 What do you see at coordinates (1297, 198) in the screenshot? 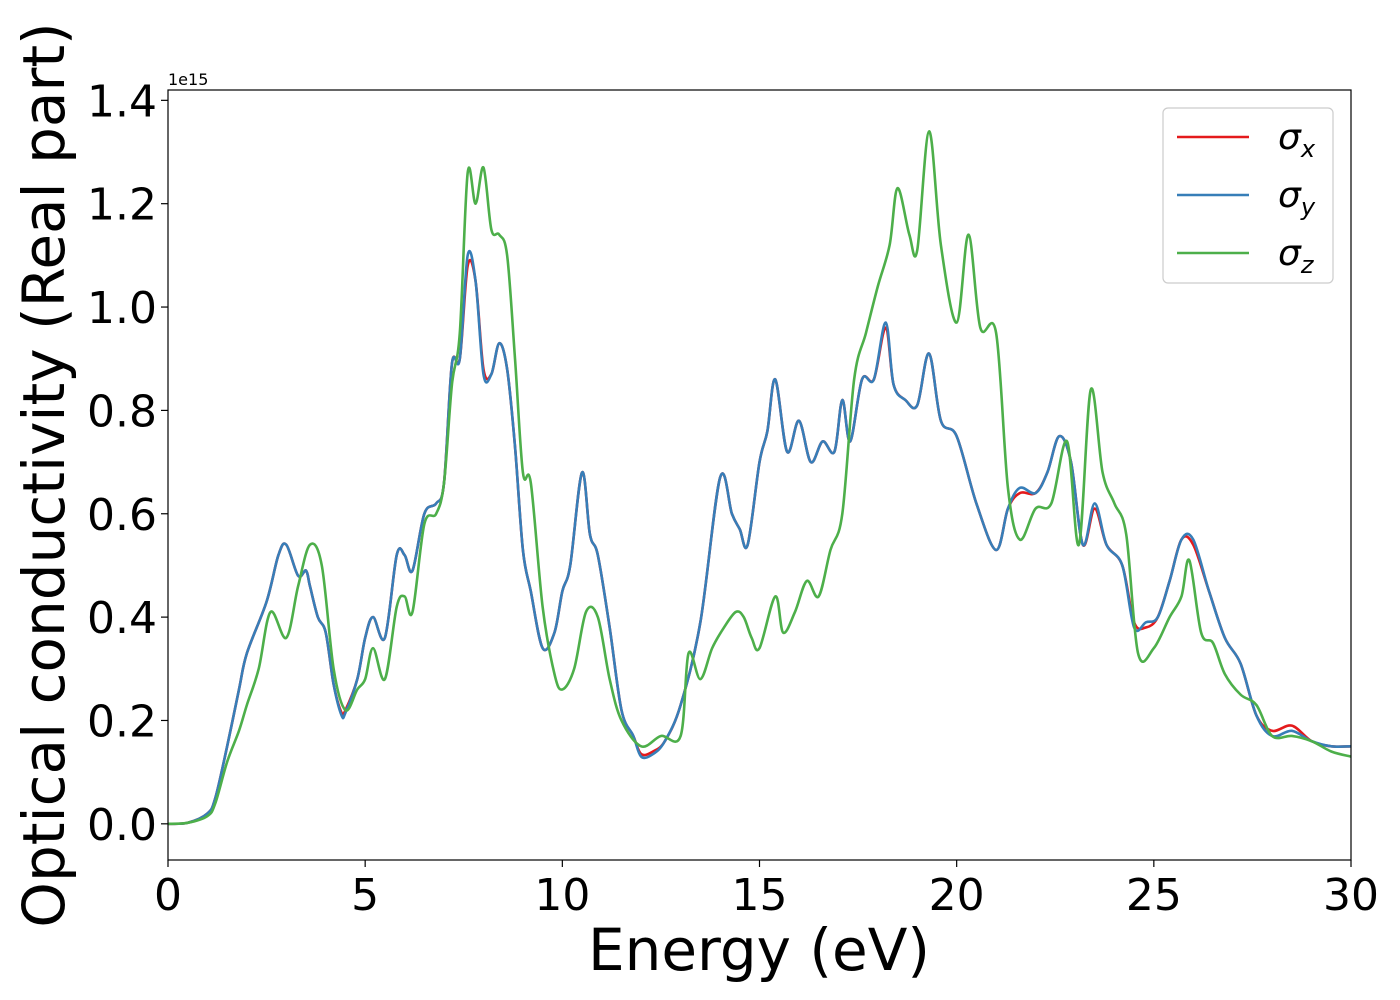
I see `legend-label-sigma-y: σy` at bounding box center [1297, 198].